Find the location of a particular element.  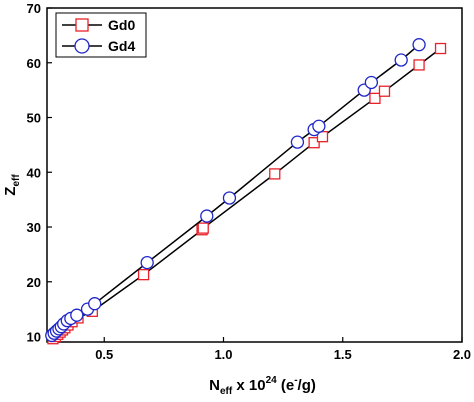

y-tick-label-4: 50 is located at coordinates (34, 118).